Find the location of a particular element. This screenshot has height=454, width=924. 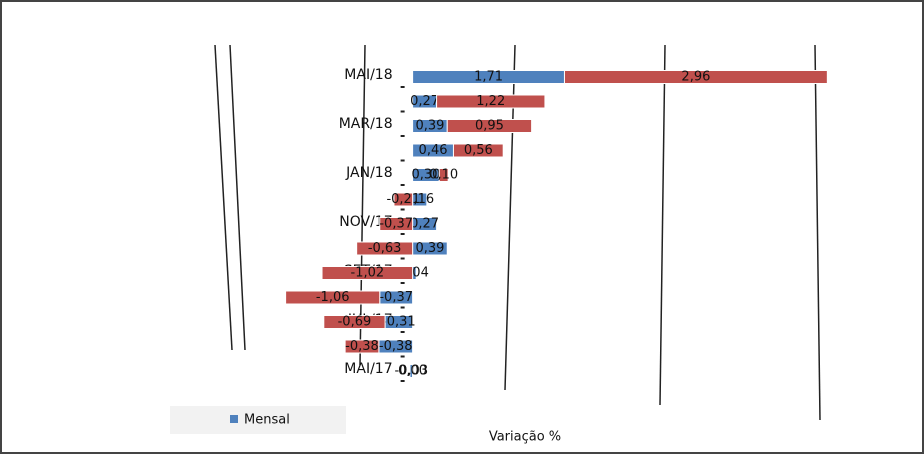

value-label: 0,56 is located at coordinates (478, 150).